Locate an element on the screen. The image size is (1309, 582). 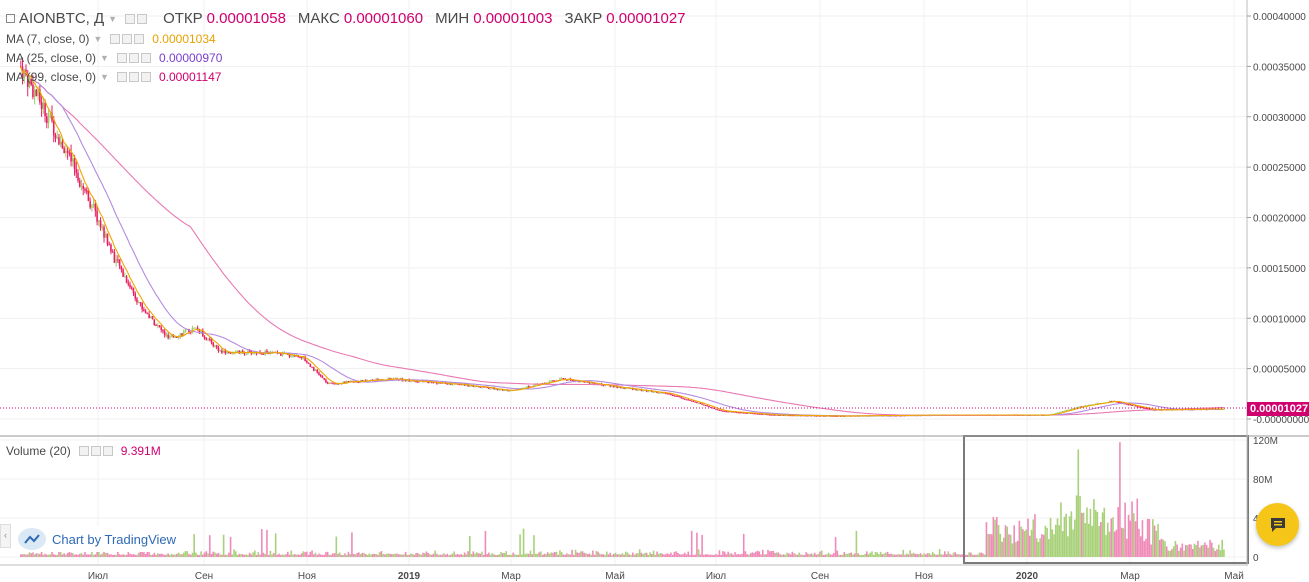
volume-label: Volume (20) is located at coordinates (38, 451).